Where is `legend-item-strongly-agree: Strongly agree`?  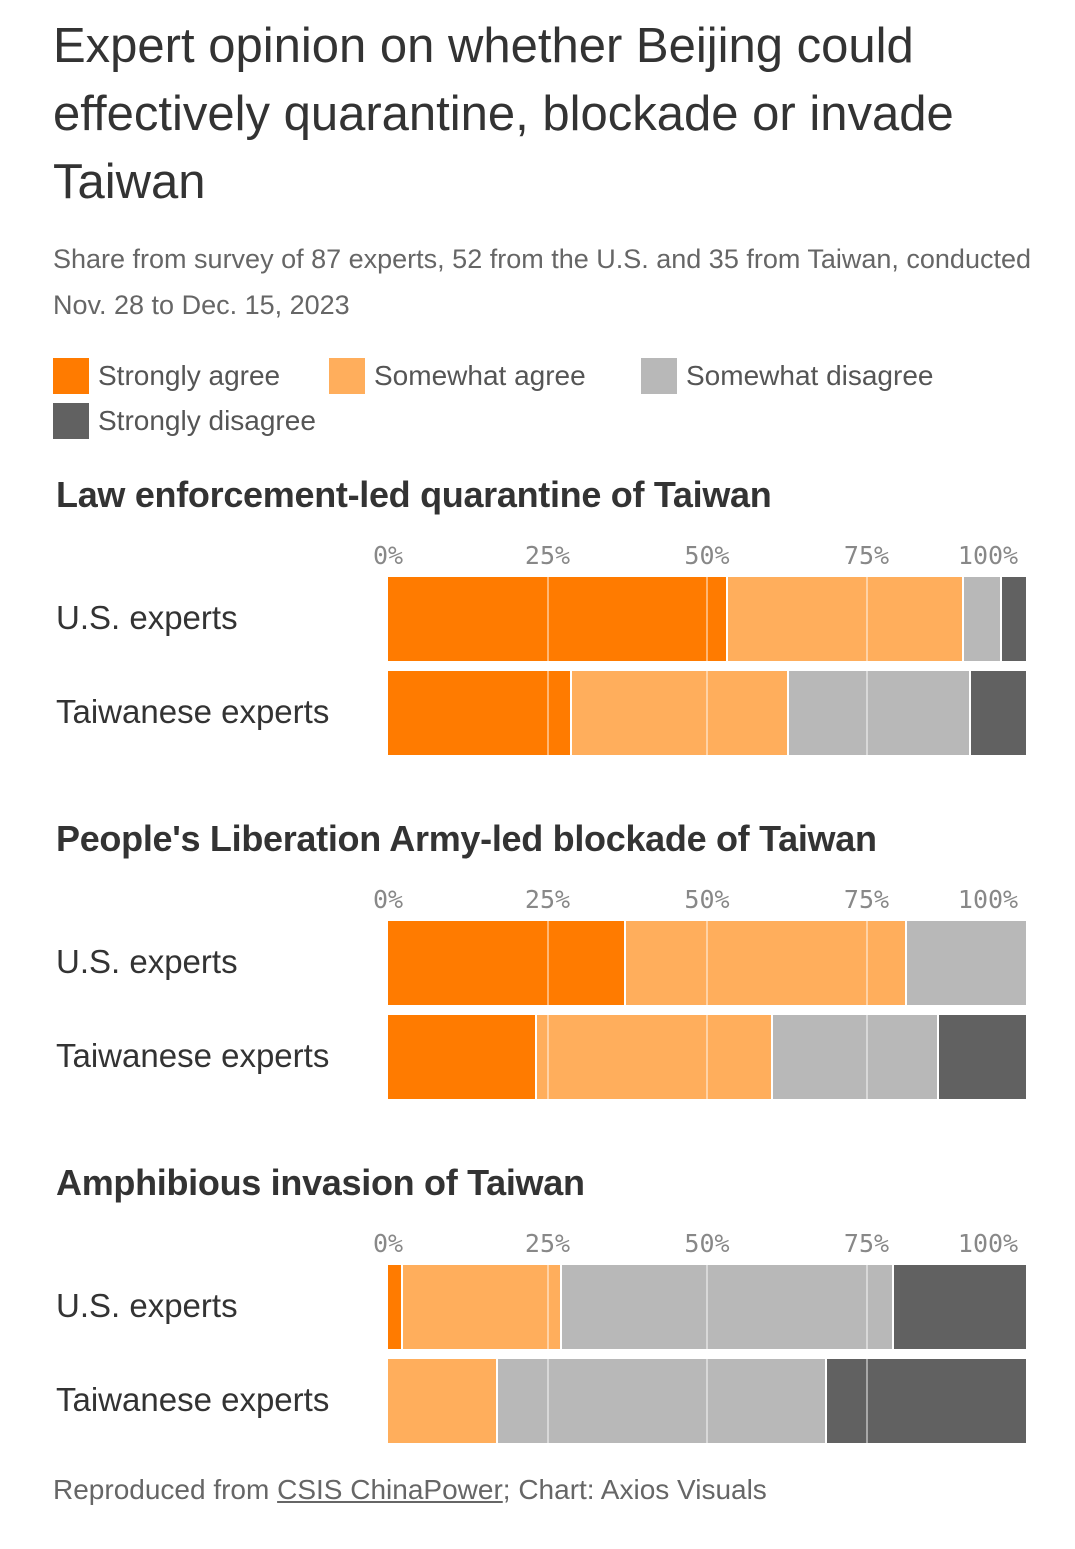 legend-item-strongly-agree: Strongly agree is located at coordinates (166, 376).